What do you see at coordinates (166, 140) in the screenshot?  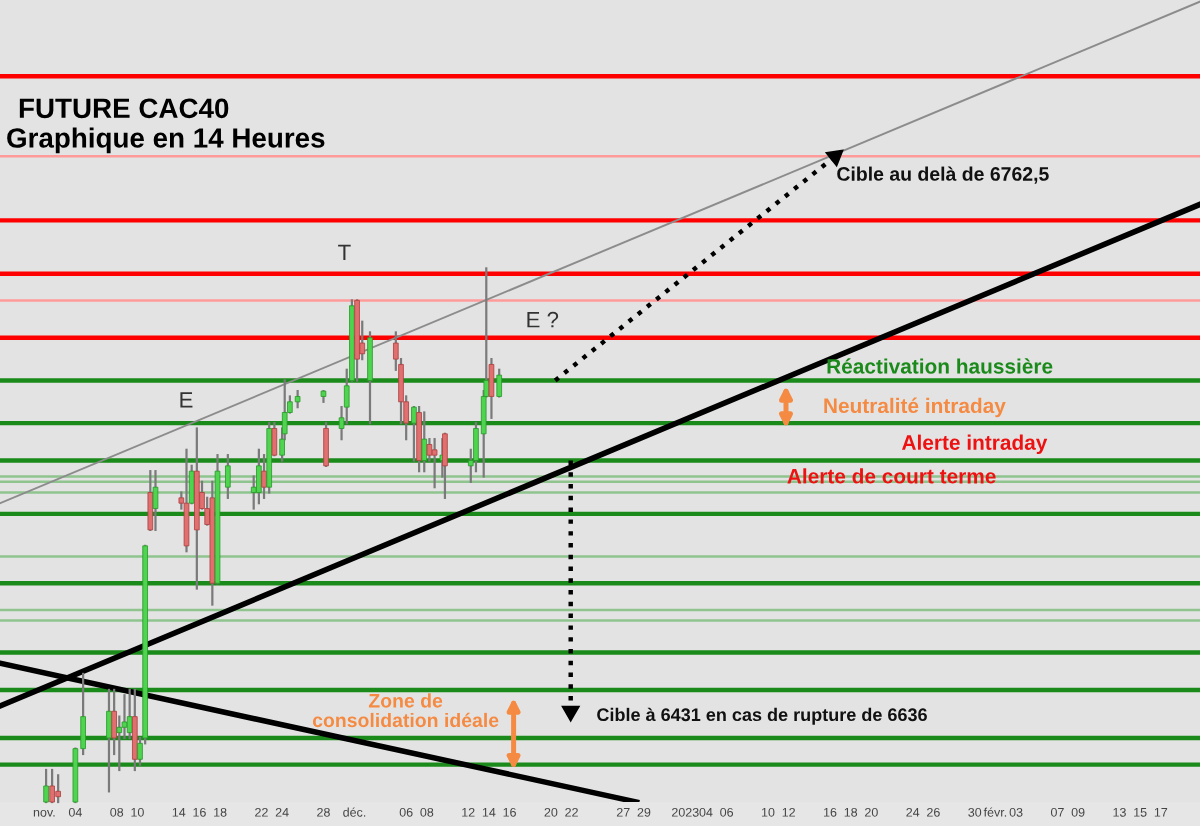 I see `chart-subtitle: Graphique en 14 Heures` at bounding box center [166, 140].